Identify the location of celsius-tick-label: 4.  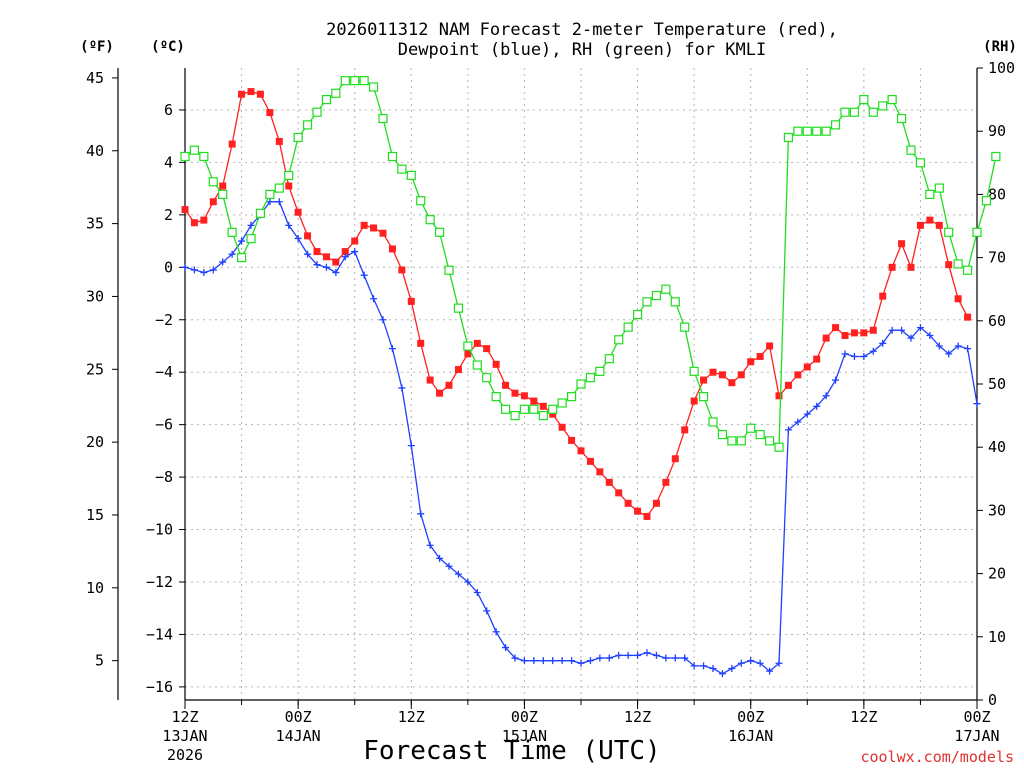
(168, 162).